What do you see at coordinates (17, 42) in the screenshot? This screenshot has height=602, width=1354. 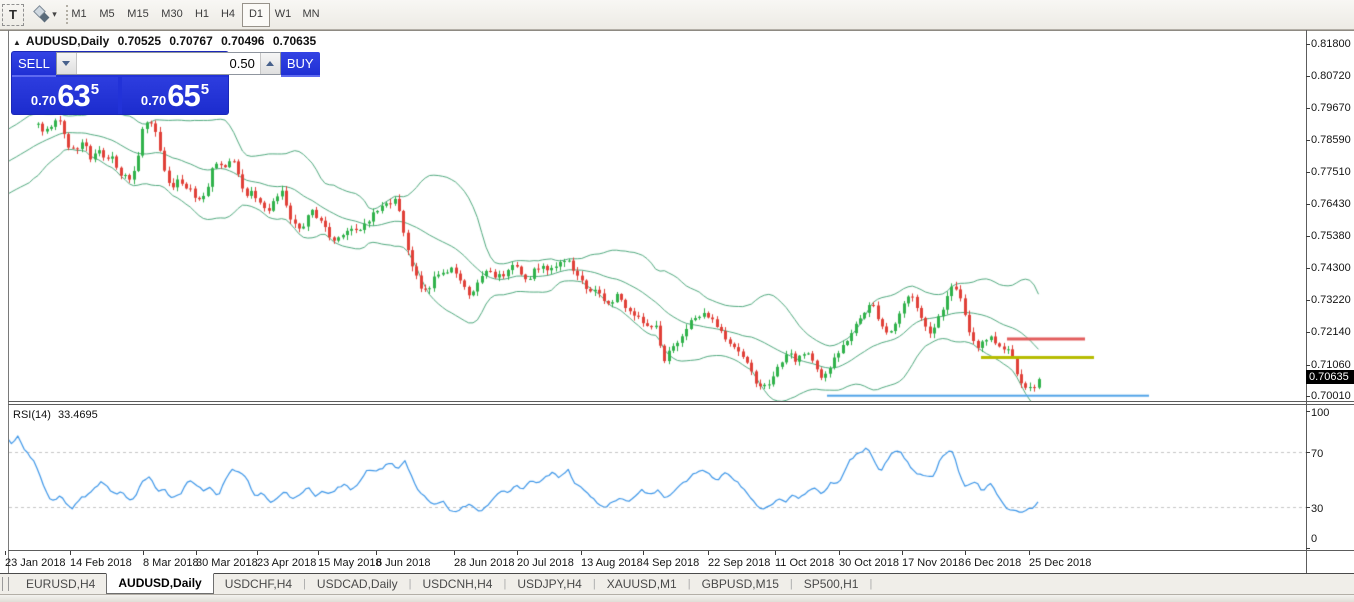 I see `collapse-panel-icon: ▲` at bounding box center [17, 42].